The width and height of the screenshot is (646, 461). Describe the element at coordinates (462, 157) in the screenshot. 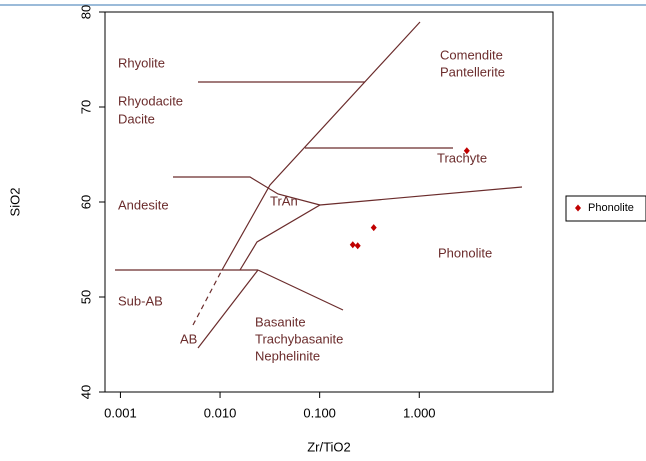

I see `field-label: Trachyte` at that location.